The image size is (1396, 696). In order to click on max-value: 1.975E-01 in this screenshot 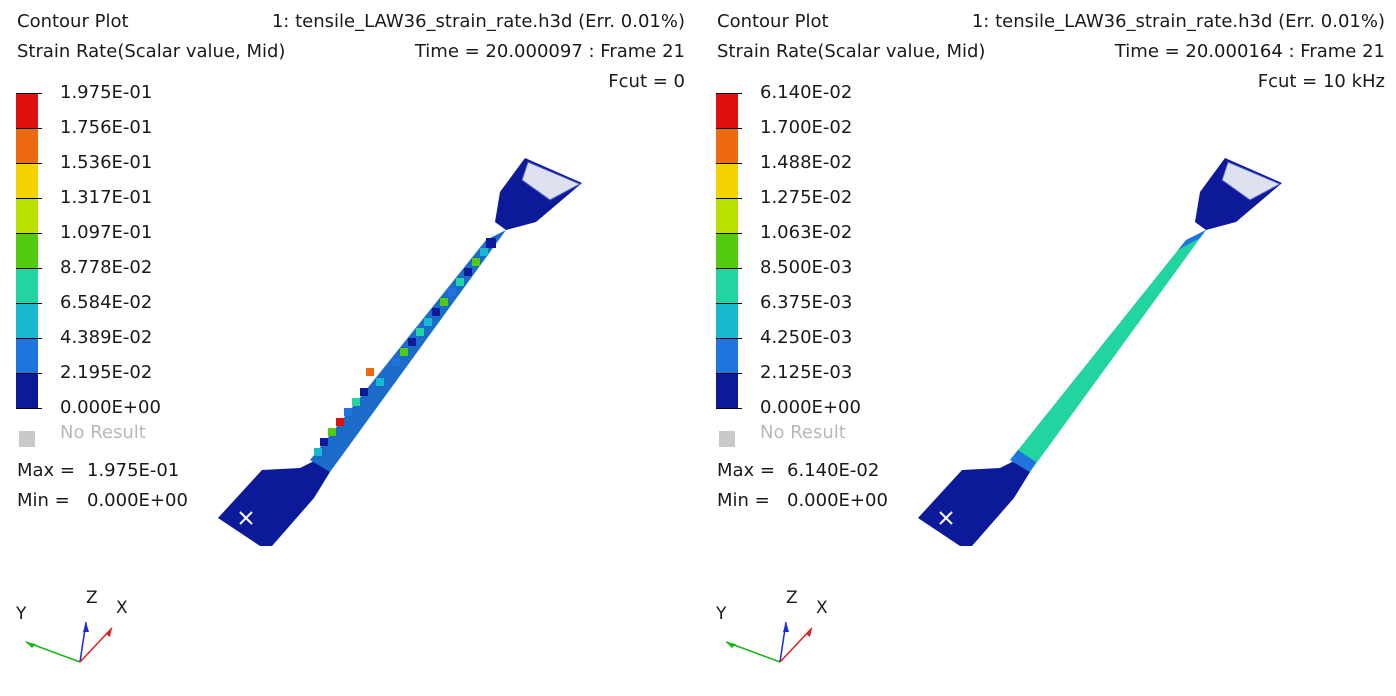, I will do `click(133, 470)`.